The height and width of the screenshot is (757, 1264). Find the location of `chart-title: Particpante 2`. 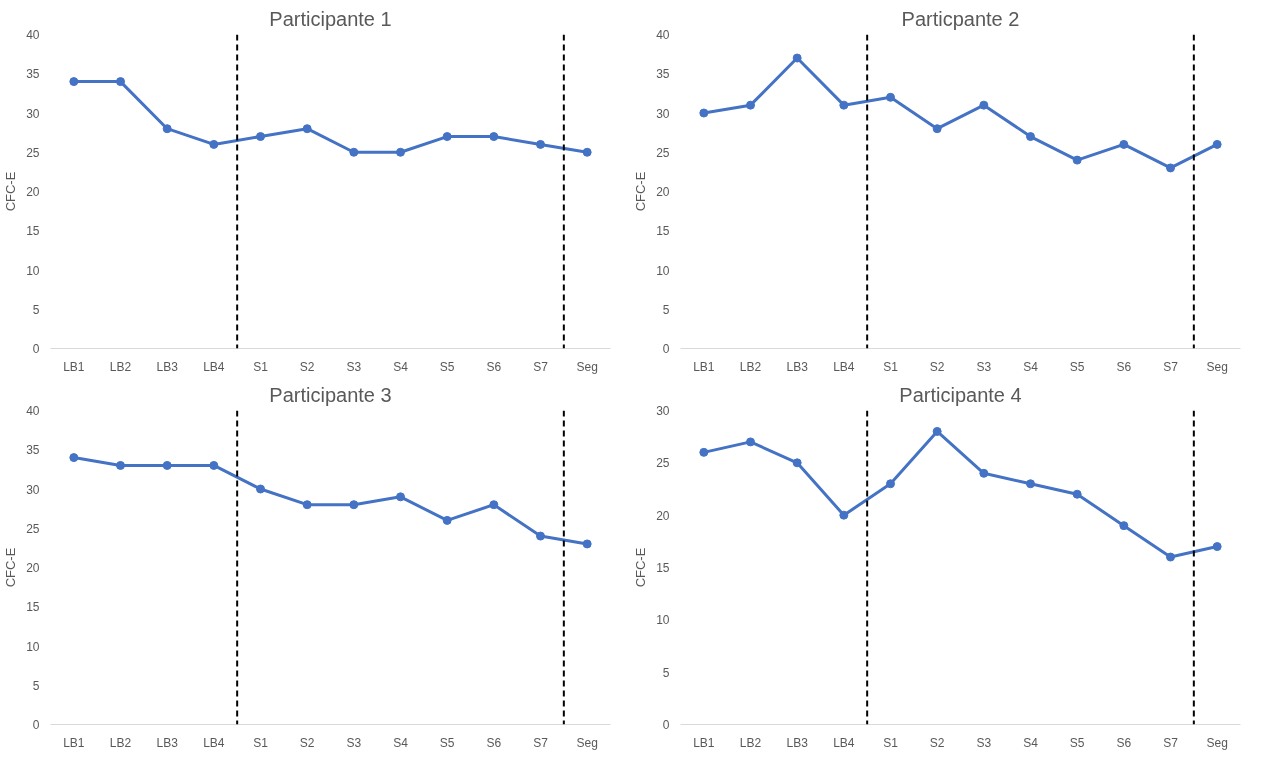

chart-title: Particpante 2 is located at coordinates (960, 18).